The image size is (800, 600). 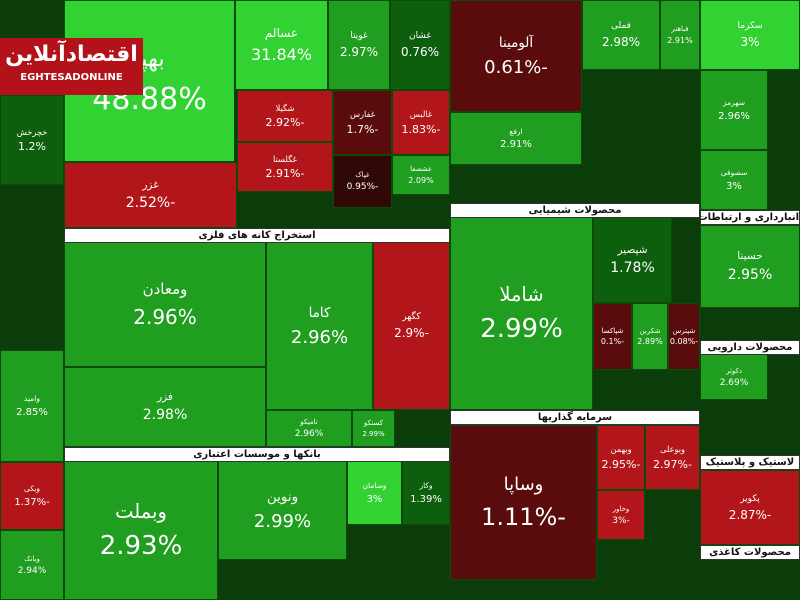 I want to click on stock-change: -2.52%, so click(x=150, y=203).